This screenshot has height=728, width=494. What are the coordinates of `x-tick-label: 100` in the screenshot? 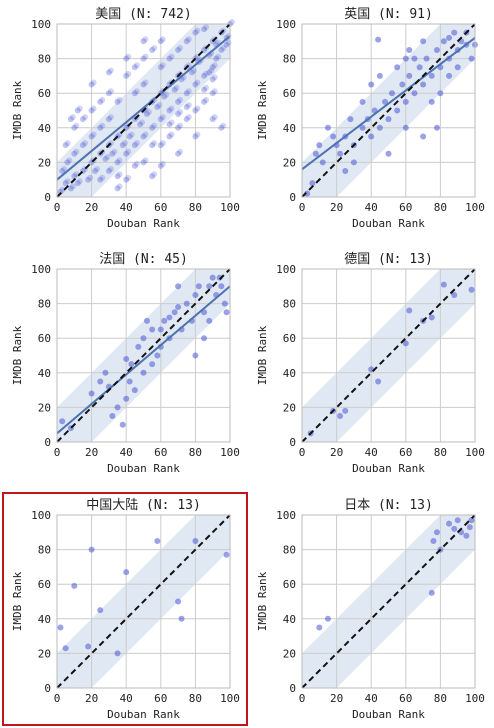 It's located at (475, 207).